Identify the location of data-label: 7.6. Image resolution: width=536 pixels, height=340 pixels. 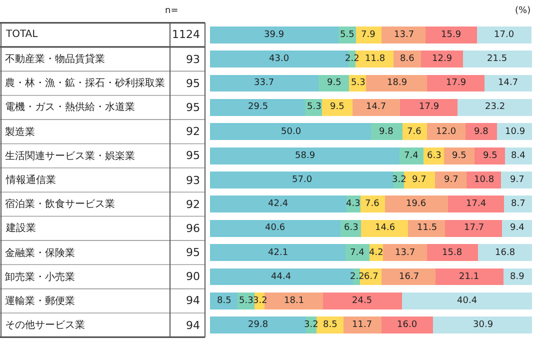
(372, 204).